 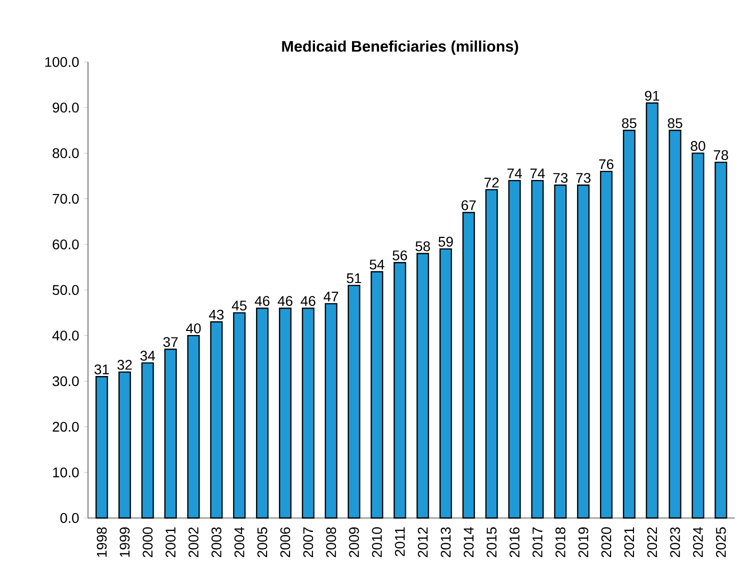 I want to click on x-tick-label: 2024, so click(x=698, y=542).